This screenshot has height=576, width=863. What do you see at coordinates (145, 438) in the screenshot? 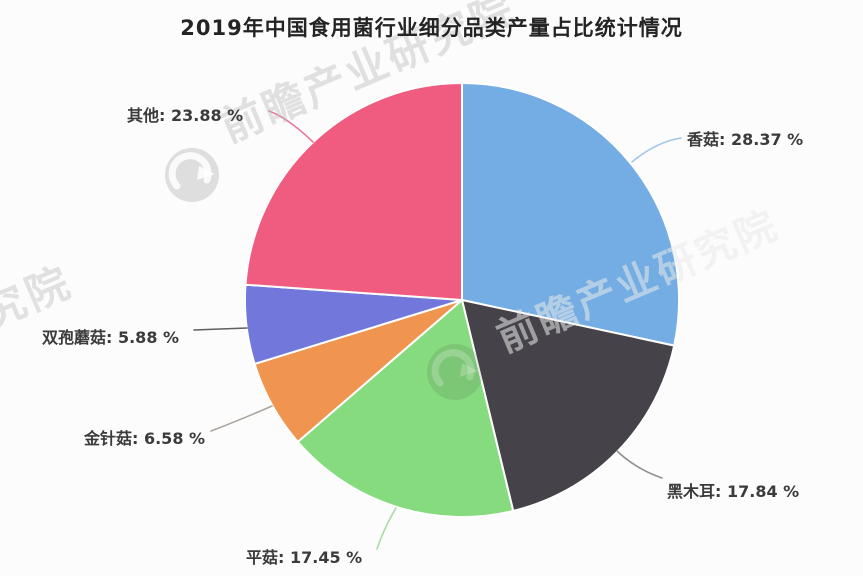
I see `slice-label-jinzhengu: 金针菇: 6.58 %` at bounding box center [145, 438].